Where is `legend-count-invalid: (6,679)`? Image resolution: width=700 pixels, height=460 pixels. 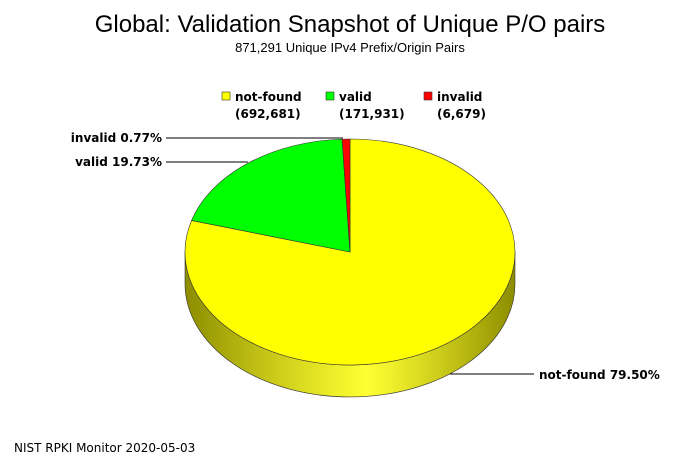
legend-count-invalid: (6,679) is located at coordinates (461, 114).